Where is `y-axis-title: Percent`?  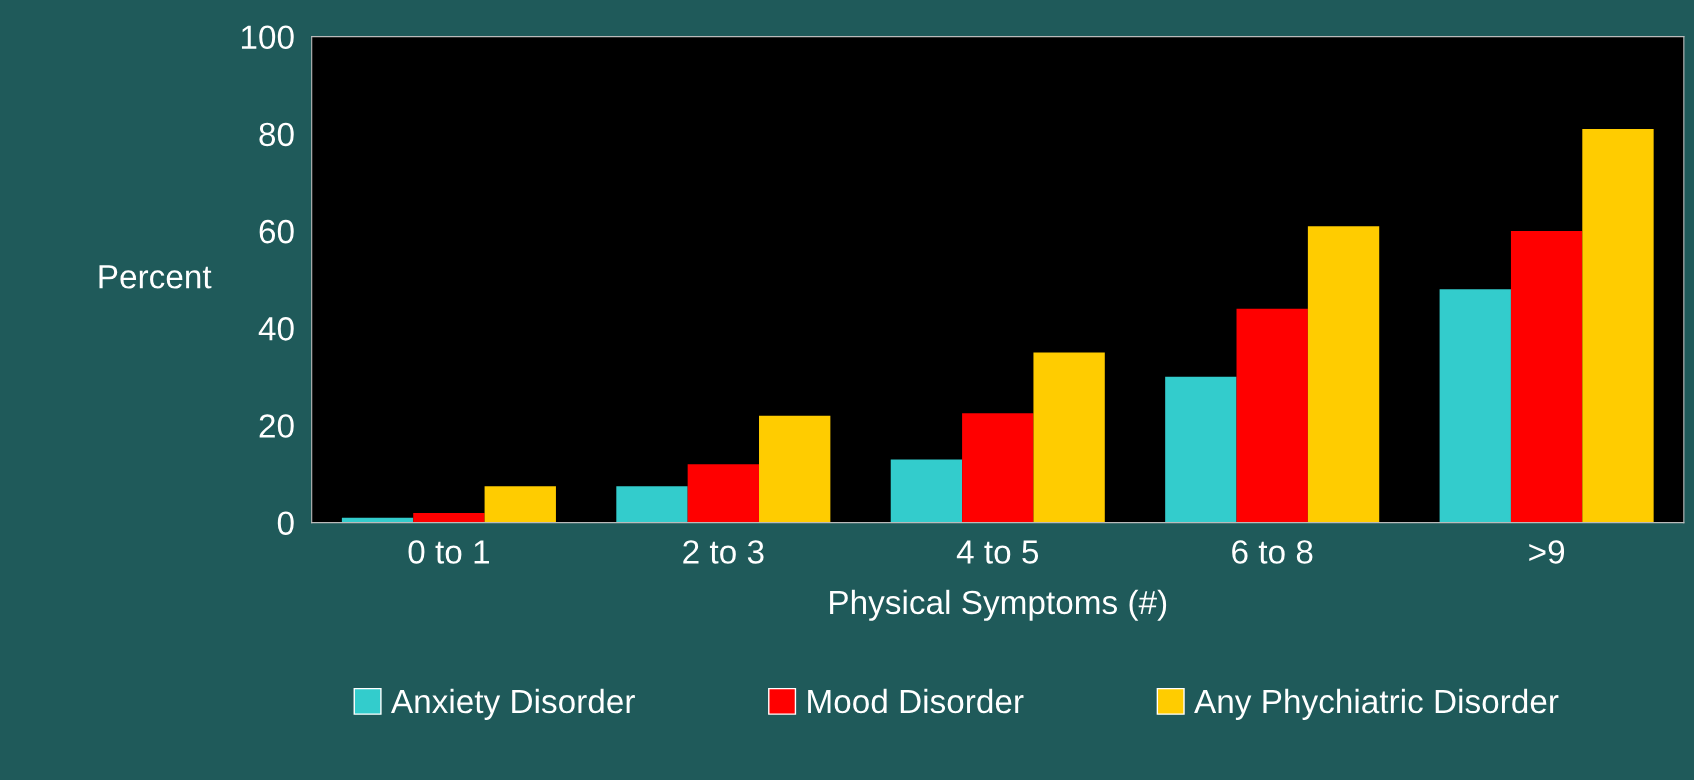 y-axis-title: Percent is located at coordinates (155, 277).